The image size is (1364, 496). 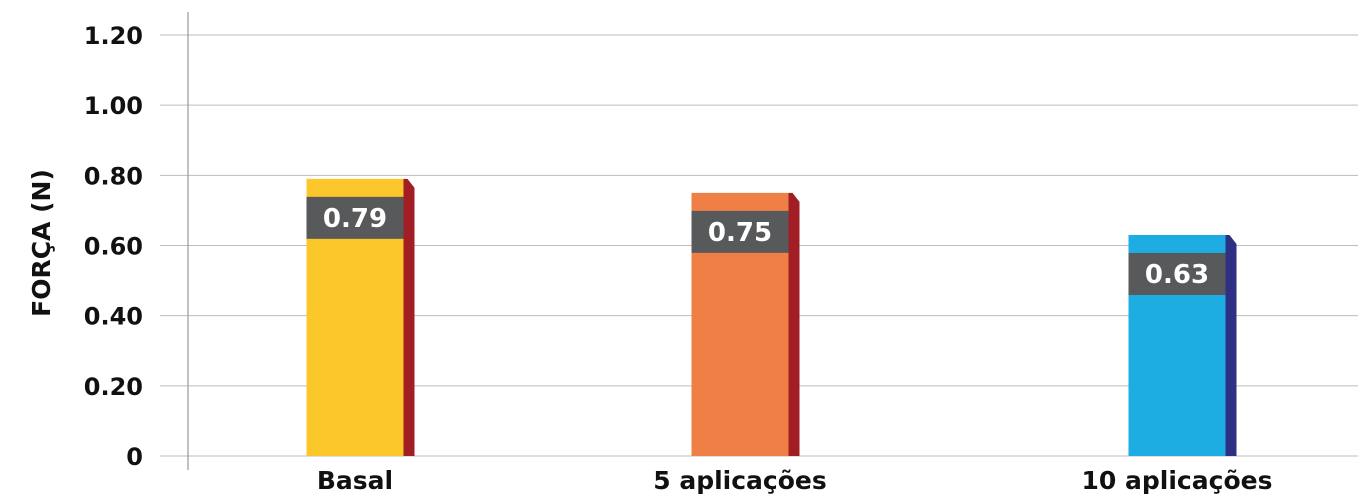 I want to click on data-label: 0.79, so click(x=355, y=219).